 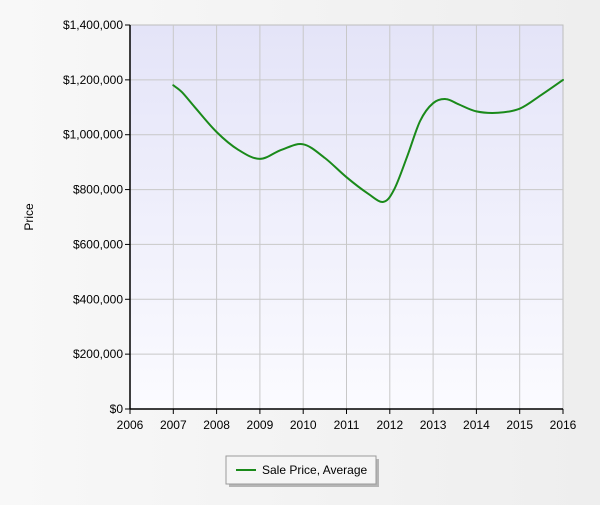 I want to click on y-tick-label: $0, so click(x=117, y=409).